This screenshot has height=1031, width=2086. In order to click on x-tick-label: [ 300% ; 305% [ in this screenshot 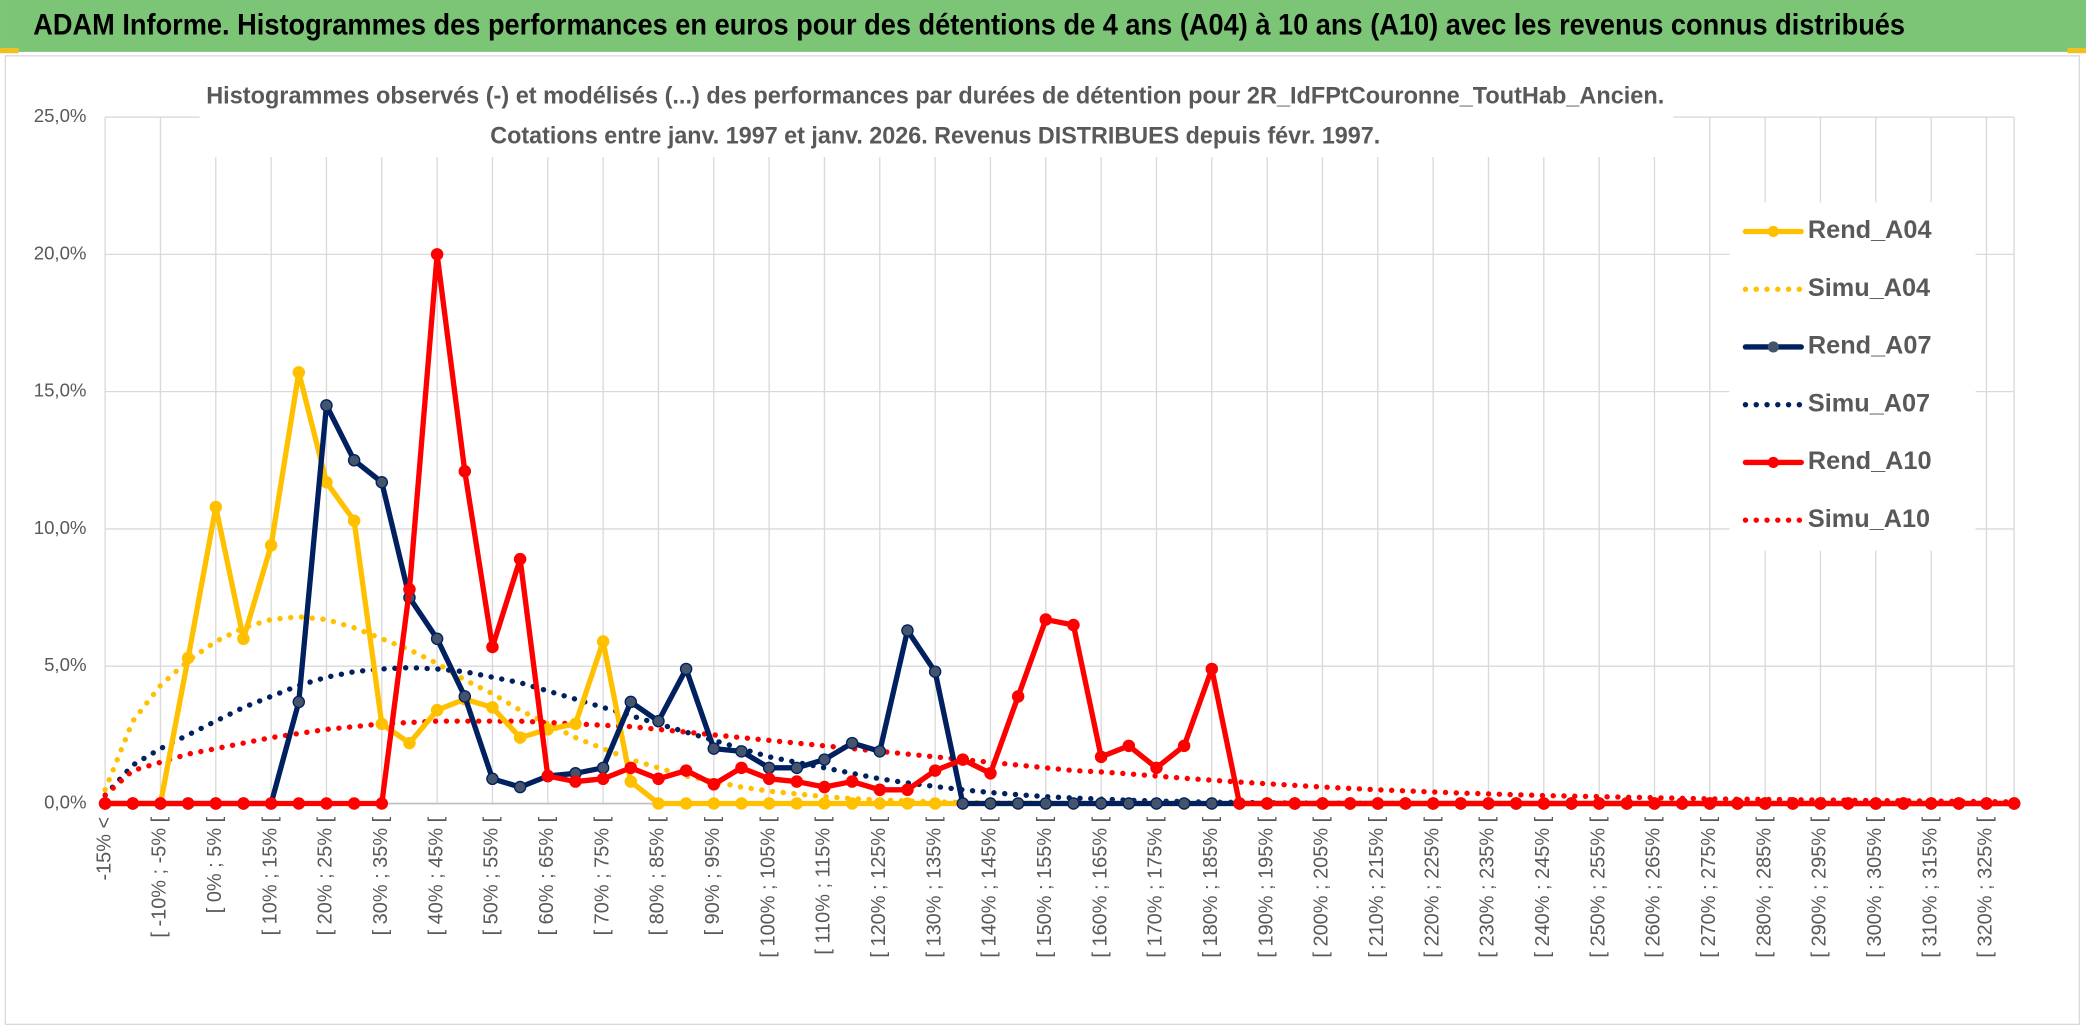, I will do `click(1875, 886)`.